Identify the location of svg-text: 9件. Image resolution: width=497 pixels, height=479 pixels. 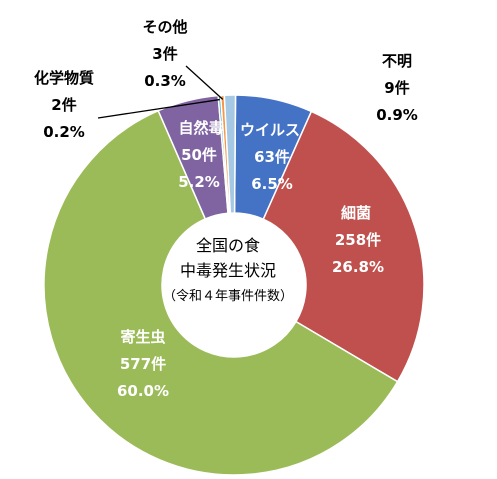
(396, 88).